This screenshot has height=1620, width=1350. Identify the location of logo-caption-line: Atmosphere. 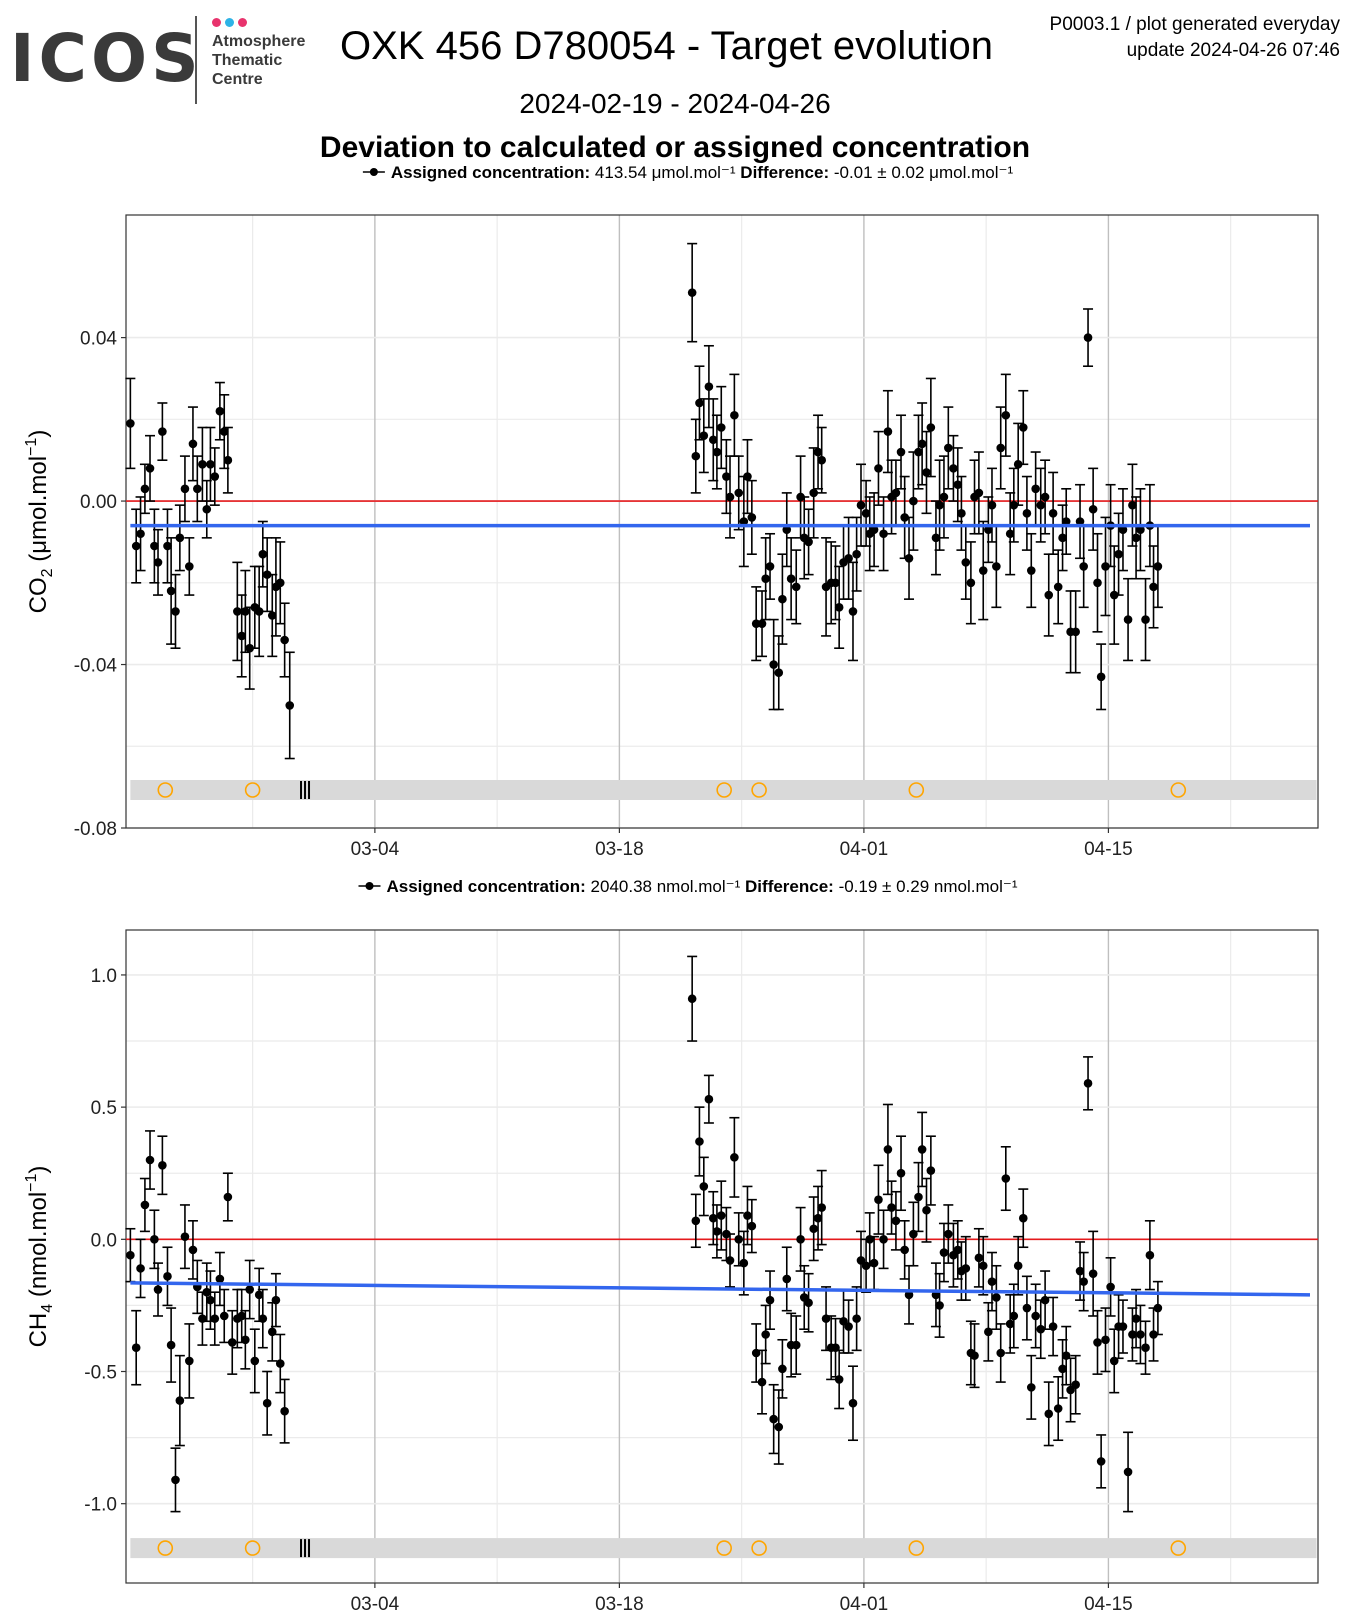
(259, 41).